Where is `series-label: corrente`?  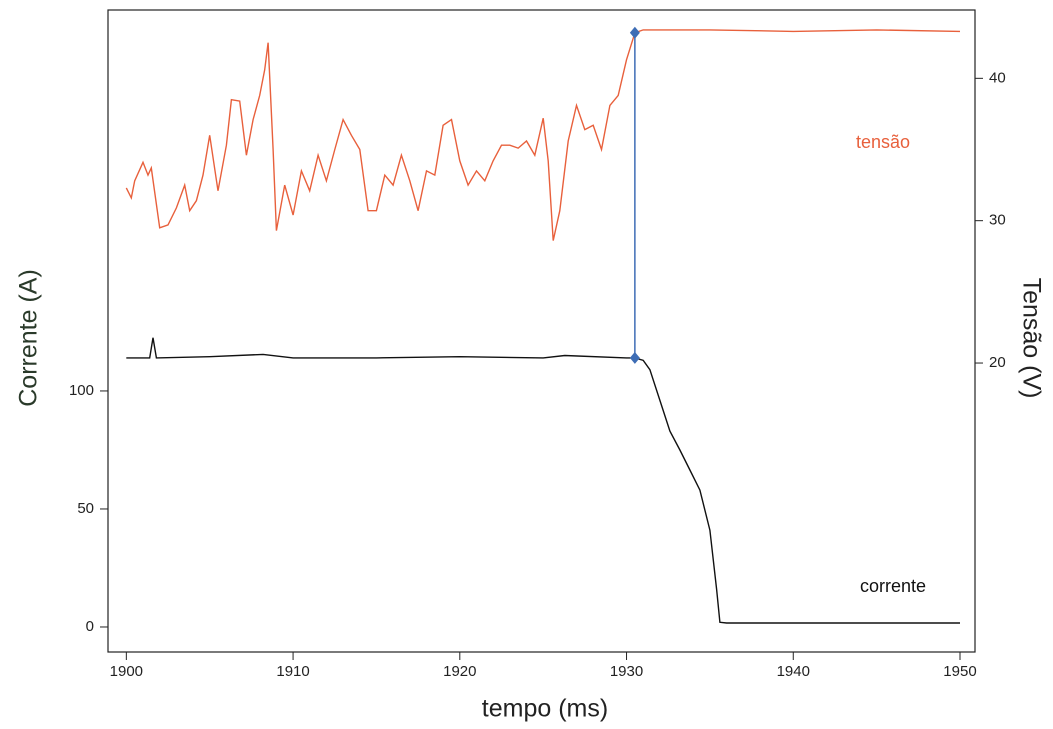 series-label: corrente is located at coordinates (893, 586).